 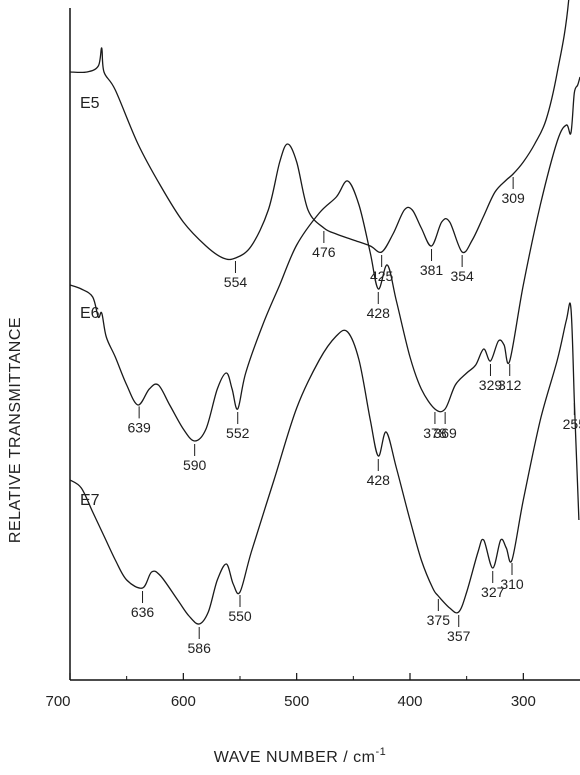 What do you see at coordinates (491, 385) in the screenshot?
I see `peak-label: 329` at bounding box center [491, 385].